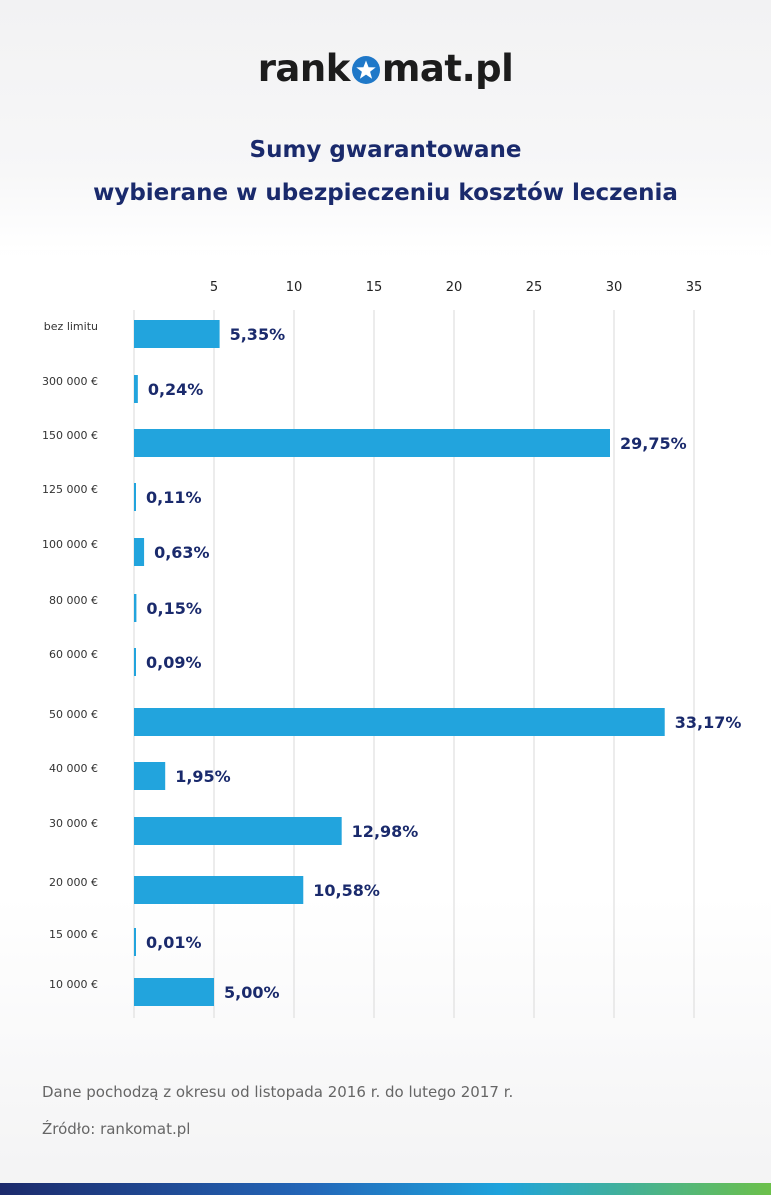 The image size is (771, 1195). Describe the element at coordinates (694, 287) in the screenshot. I see `x-tick-label: 35` at that location.